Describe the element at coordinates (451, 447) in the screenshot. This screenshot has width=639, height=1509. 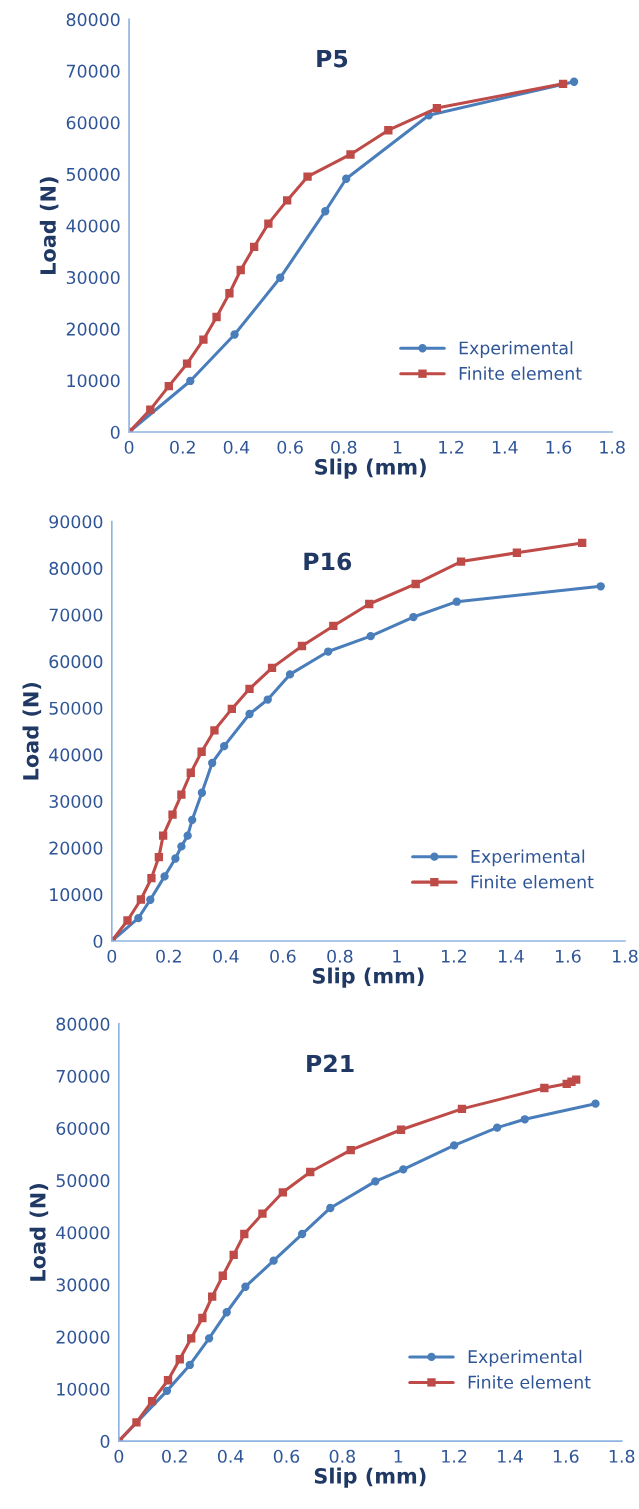
I see `x-tick-label: 1.2` at that location.